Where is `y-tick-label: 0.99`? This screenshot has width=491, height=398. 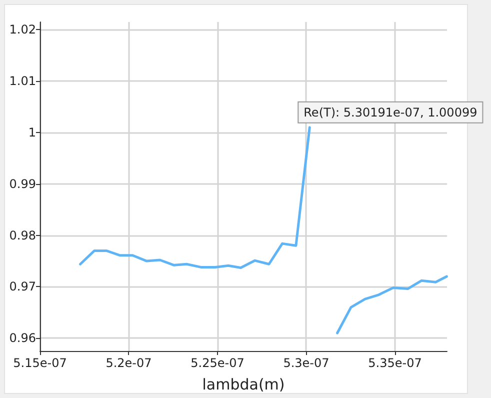 y-tick-label: 0.99 is located at coordinates (22, 183).